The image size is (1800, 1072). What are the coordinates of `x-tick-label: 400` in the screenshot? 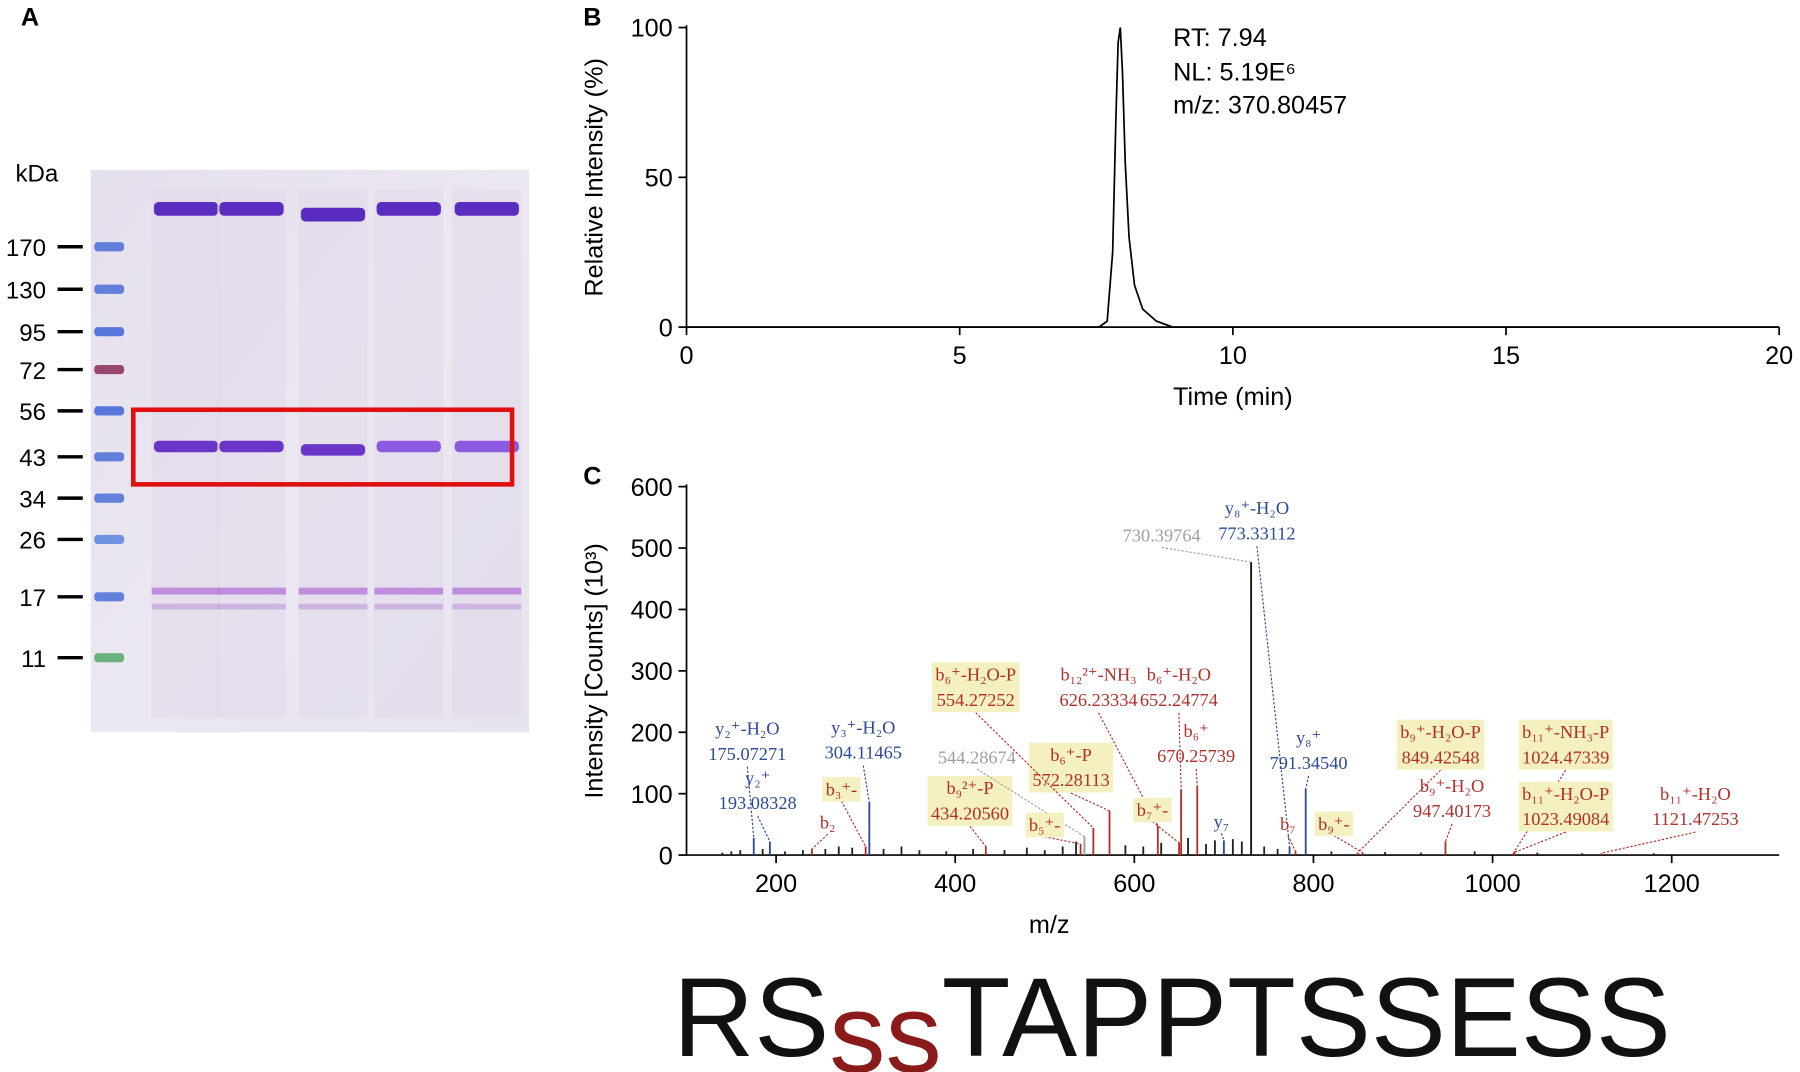 It's located at (955, 884).